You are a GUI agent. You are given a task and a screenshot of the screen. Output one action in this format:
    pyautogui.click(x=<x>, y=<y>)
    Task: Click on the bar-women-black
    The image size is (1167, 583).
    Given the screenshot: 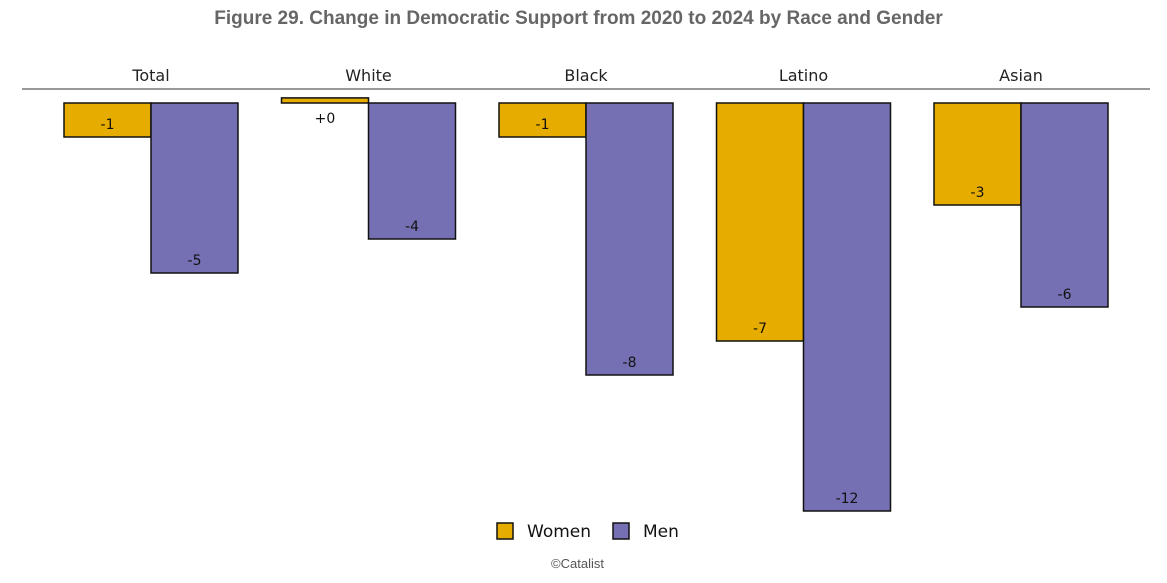 What is the action you would take?
    pyautogui.click(x=542, y=120)
    